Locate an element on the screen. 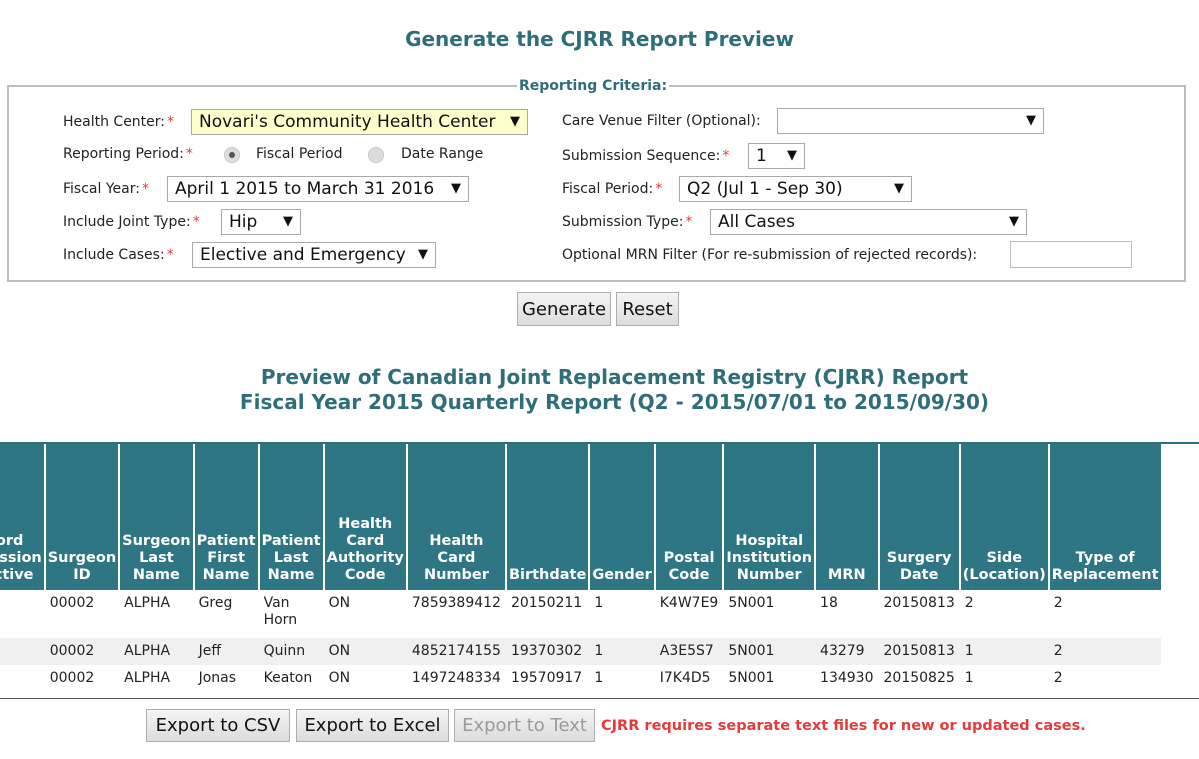 The height and width of the screenshot is (759, 1199). table-cell: 20150813 is located at coordinates (919, 651).